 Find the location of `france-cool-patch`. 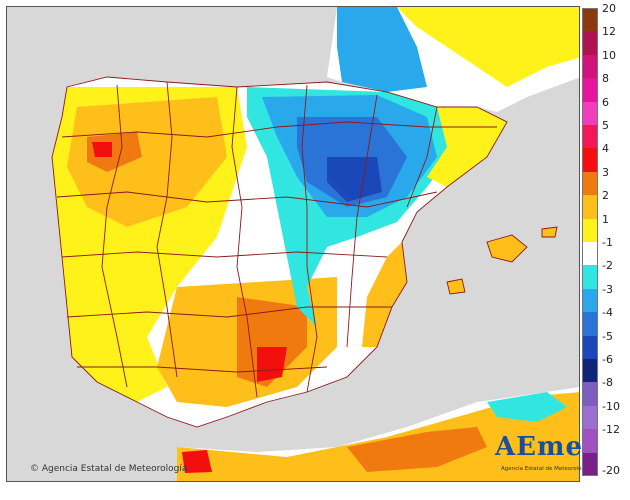

france-cool-patch is located at coordinates (382, 49).